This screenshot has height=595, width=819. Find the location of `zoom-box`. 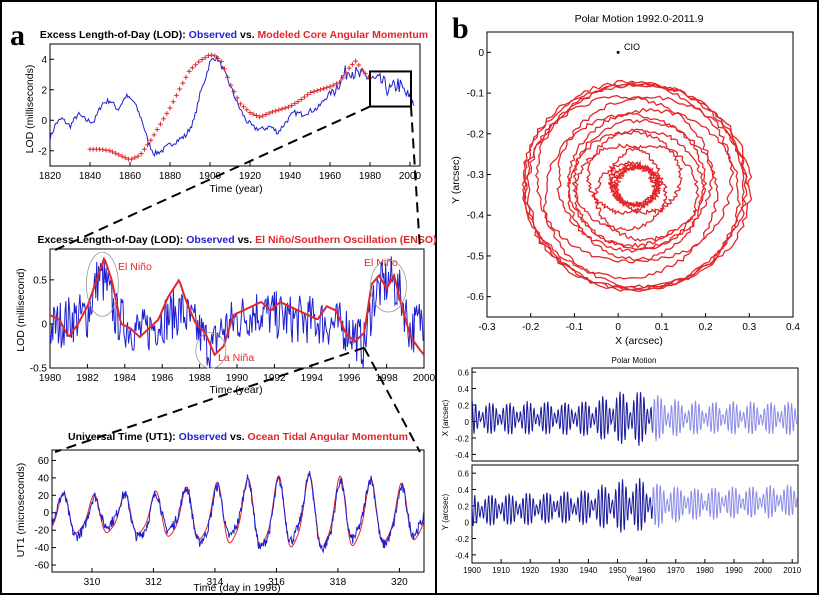

zoom-box is located at coordinates (390, 89).